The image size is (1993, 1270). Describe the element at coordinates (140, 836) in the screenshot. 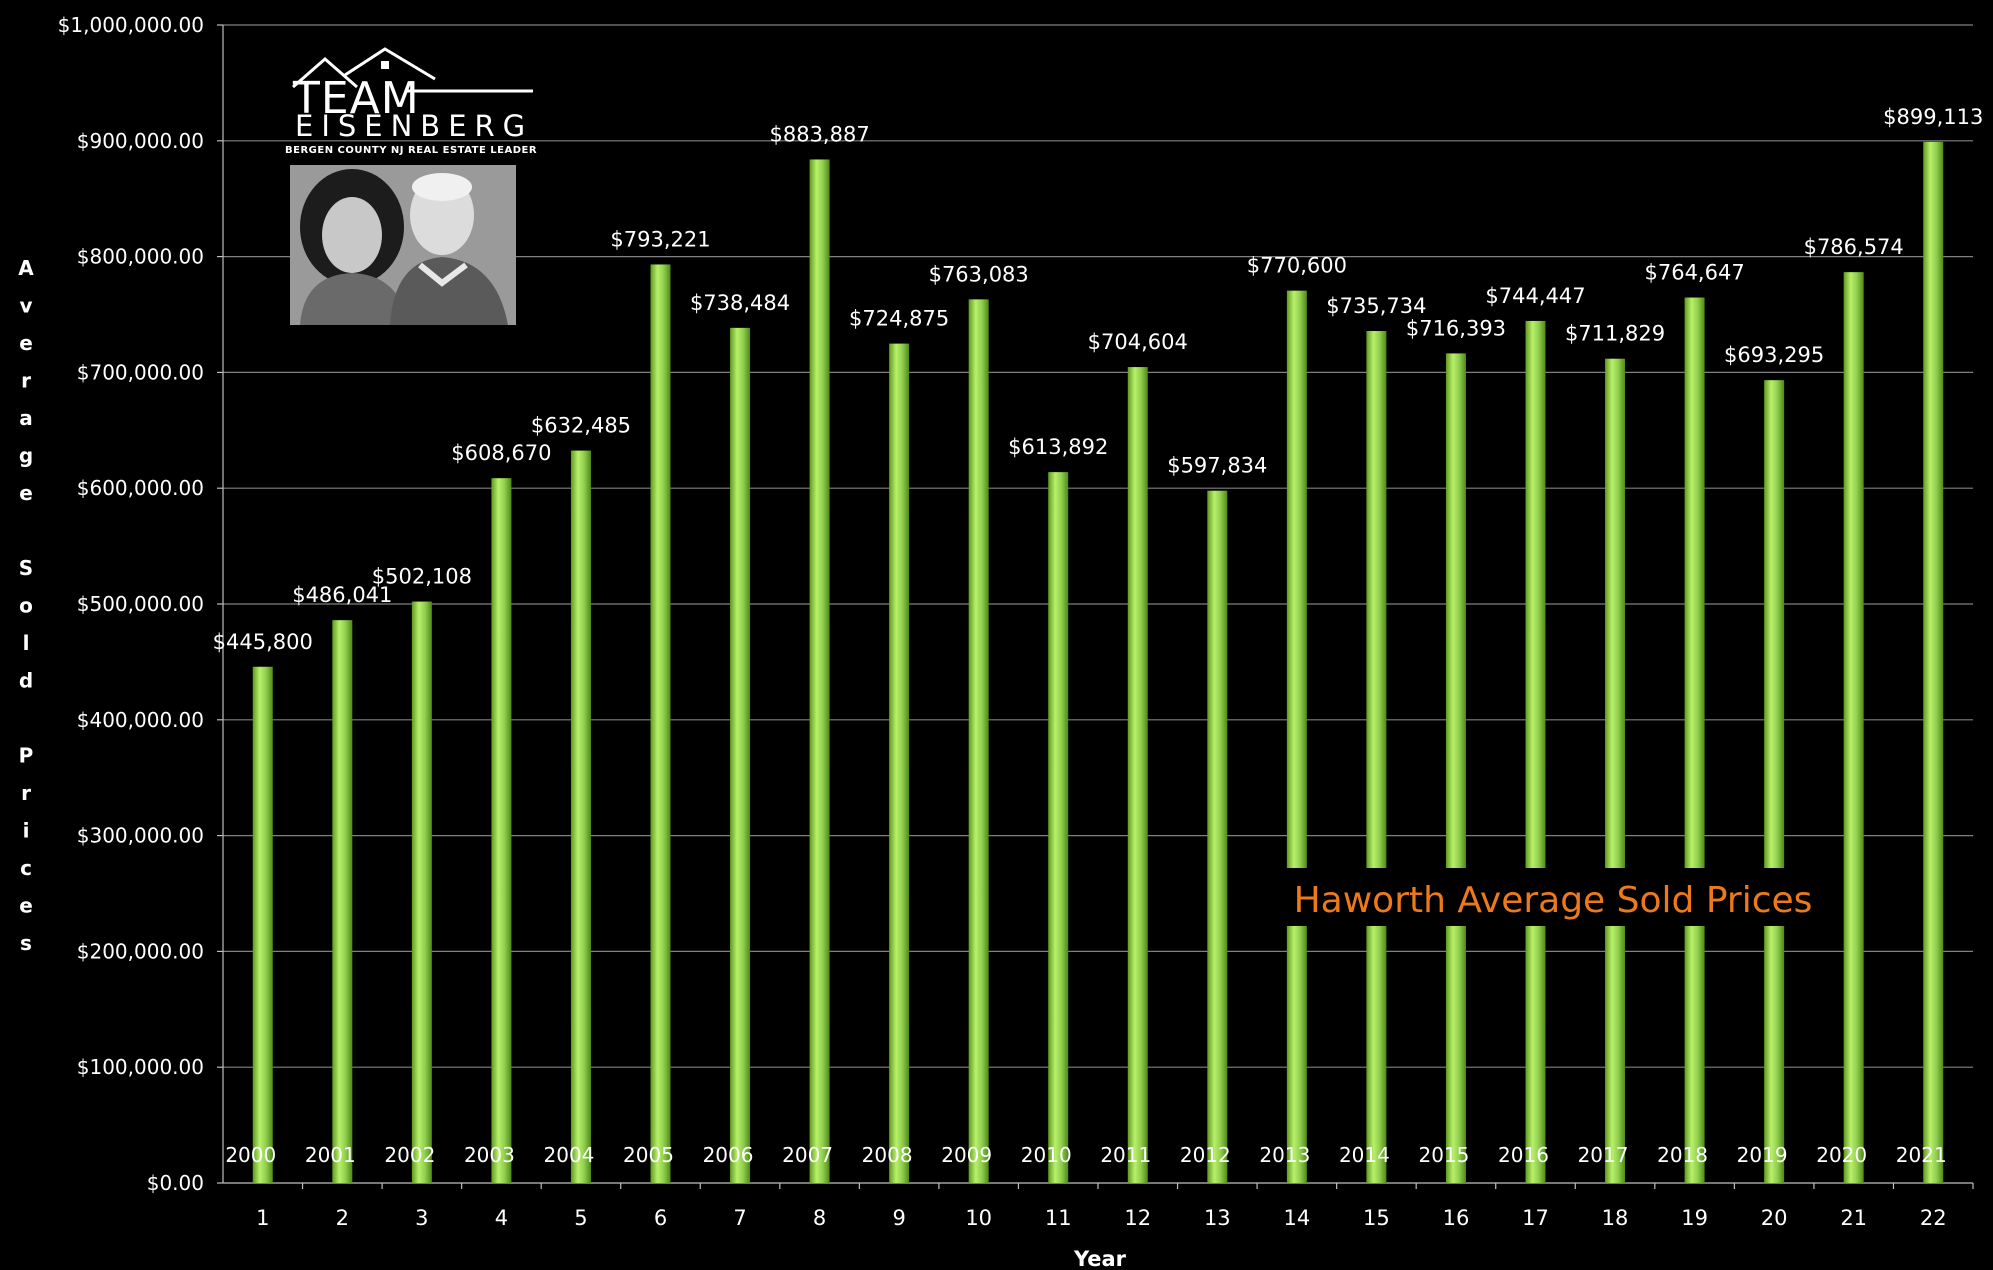

I see `y-tick-label: $300,000.00` at that location.